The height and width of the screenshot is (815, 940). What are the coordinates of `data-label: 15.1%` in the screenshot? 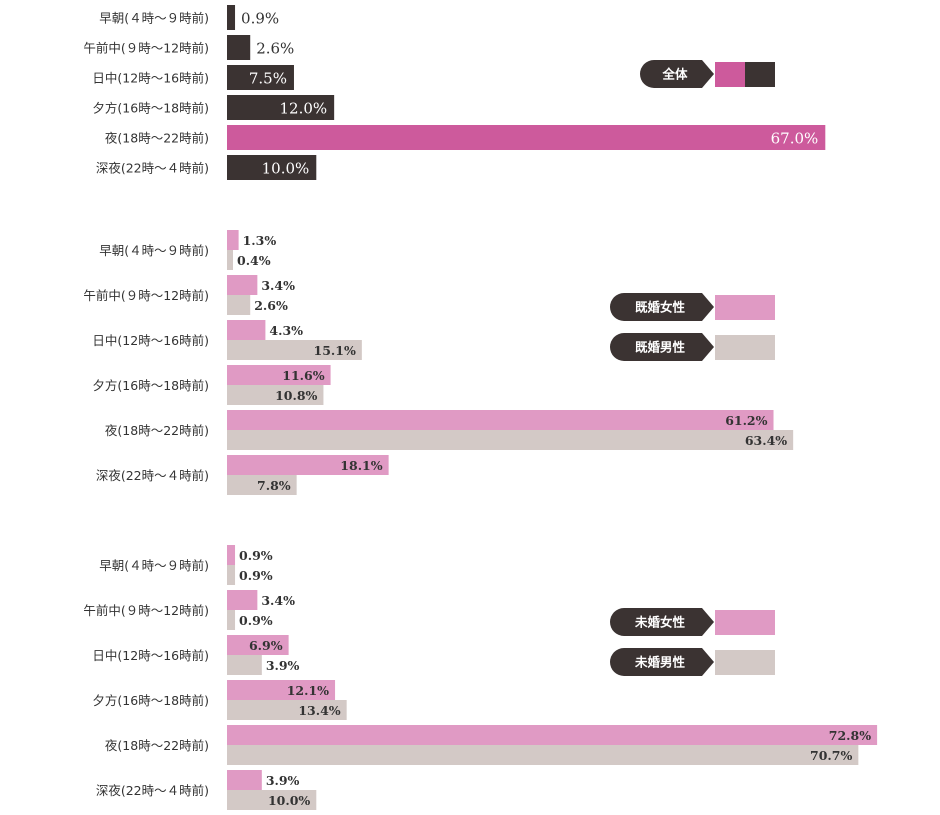 It's located at (335, 350).